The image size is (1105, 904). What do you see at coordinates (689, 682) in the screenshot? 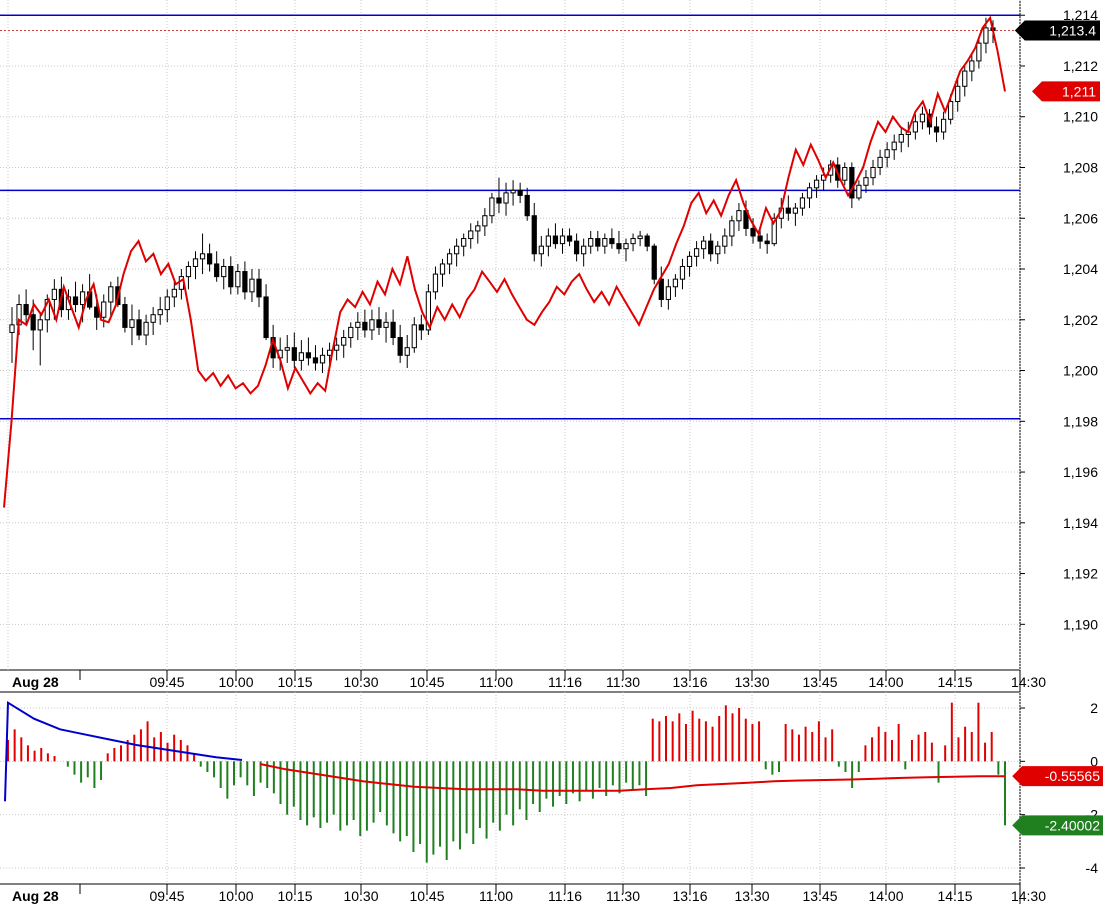
I see `time-tick-label: 13:16` at bounding box center [689, 682].